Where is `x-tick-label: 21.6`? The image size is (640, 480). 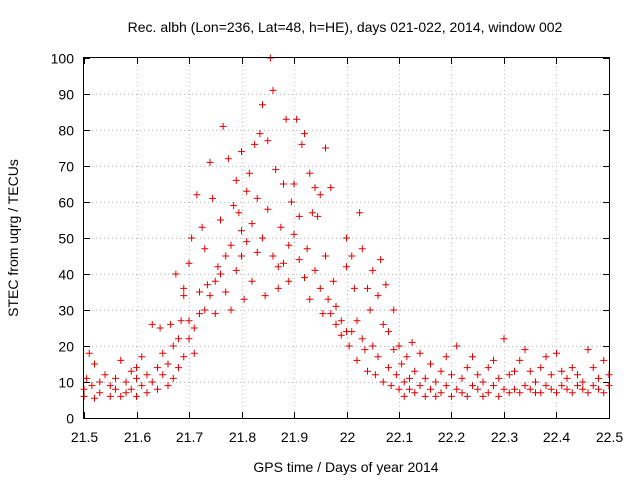 x-tick-label: 21.6 is located at coordinates (137, 437).